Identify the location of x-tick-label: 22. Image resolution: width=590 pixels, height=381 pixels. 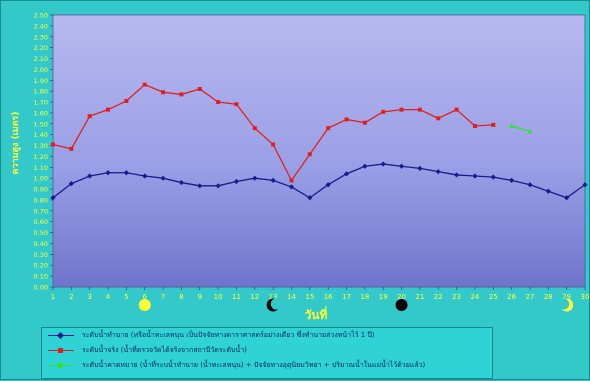
(438, 297).